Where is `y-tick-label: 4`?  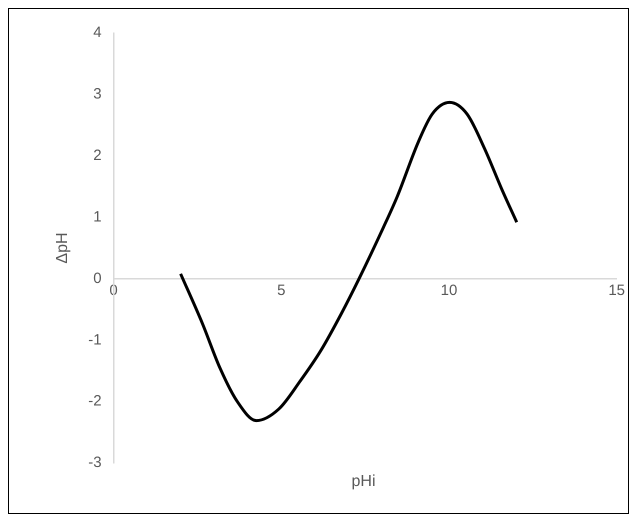 y-tick-label: 4 is located at coordinates (97, 33).